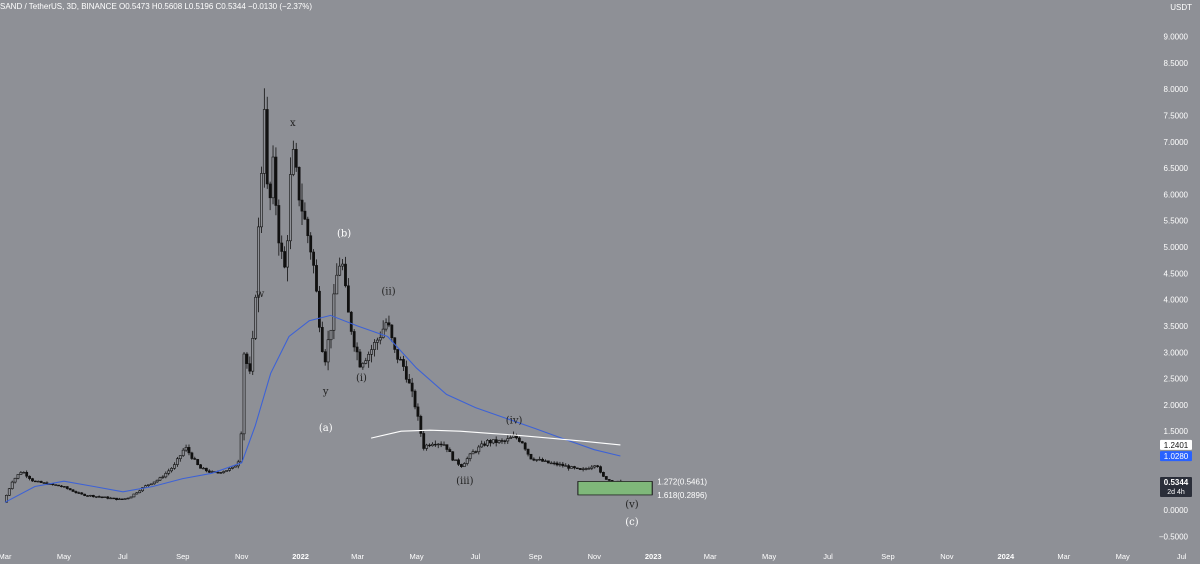 Image resolution: width=1200 pixels, height=564 pixels. I want to click on y-tick-label: 8.0000, so click(1176, 89).